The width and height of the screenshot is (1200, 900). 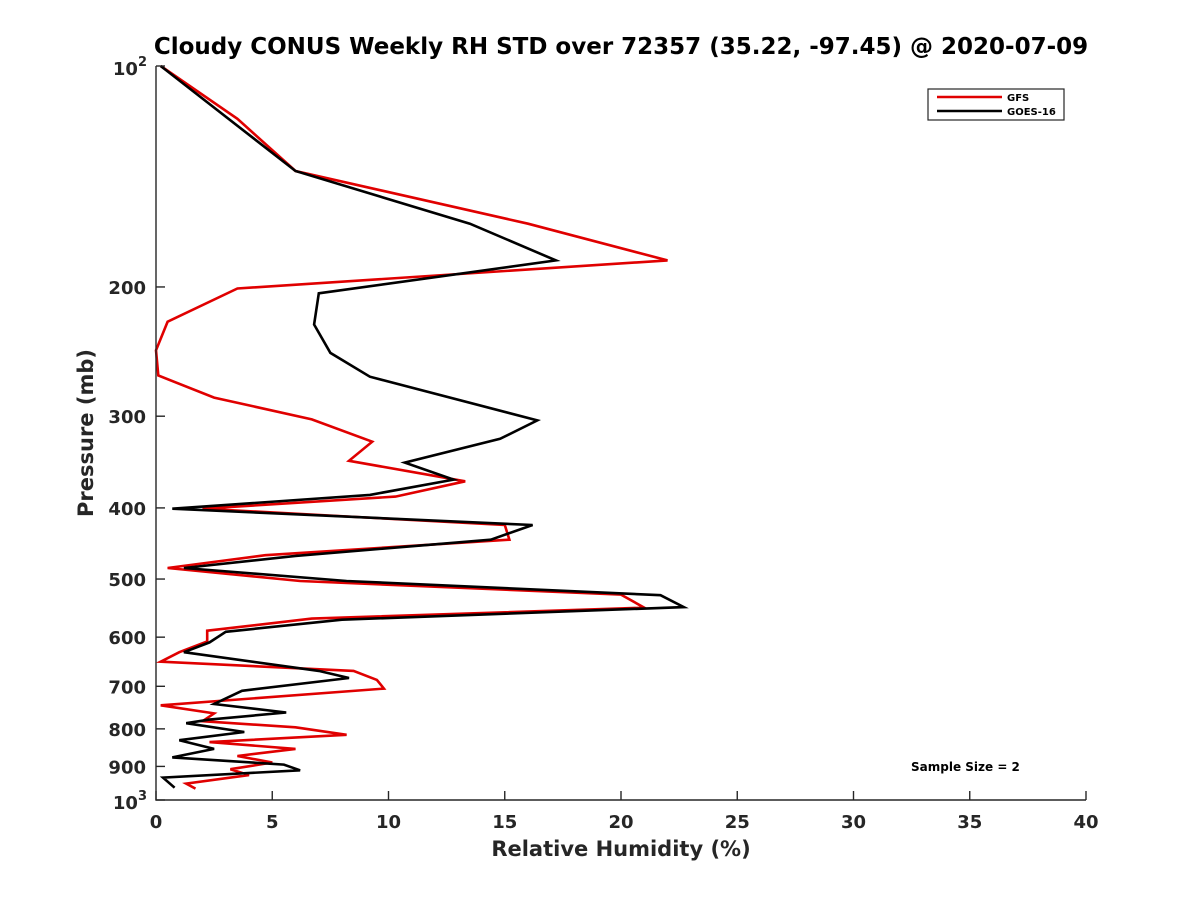 I want to click on legend-label-gfs: GFS, so click(x=1018, y=98).